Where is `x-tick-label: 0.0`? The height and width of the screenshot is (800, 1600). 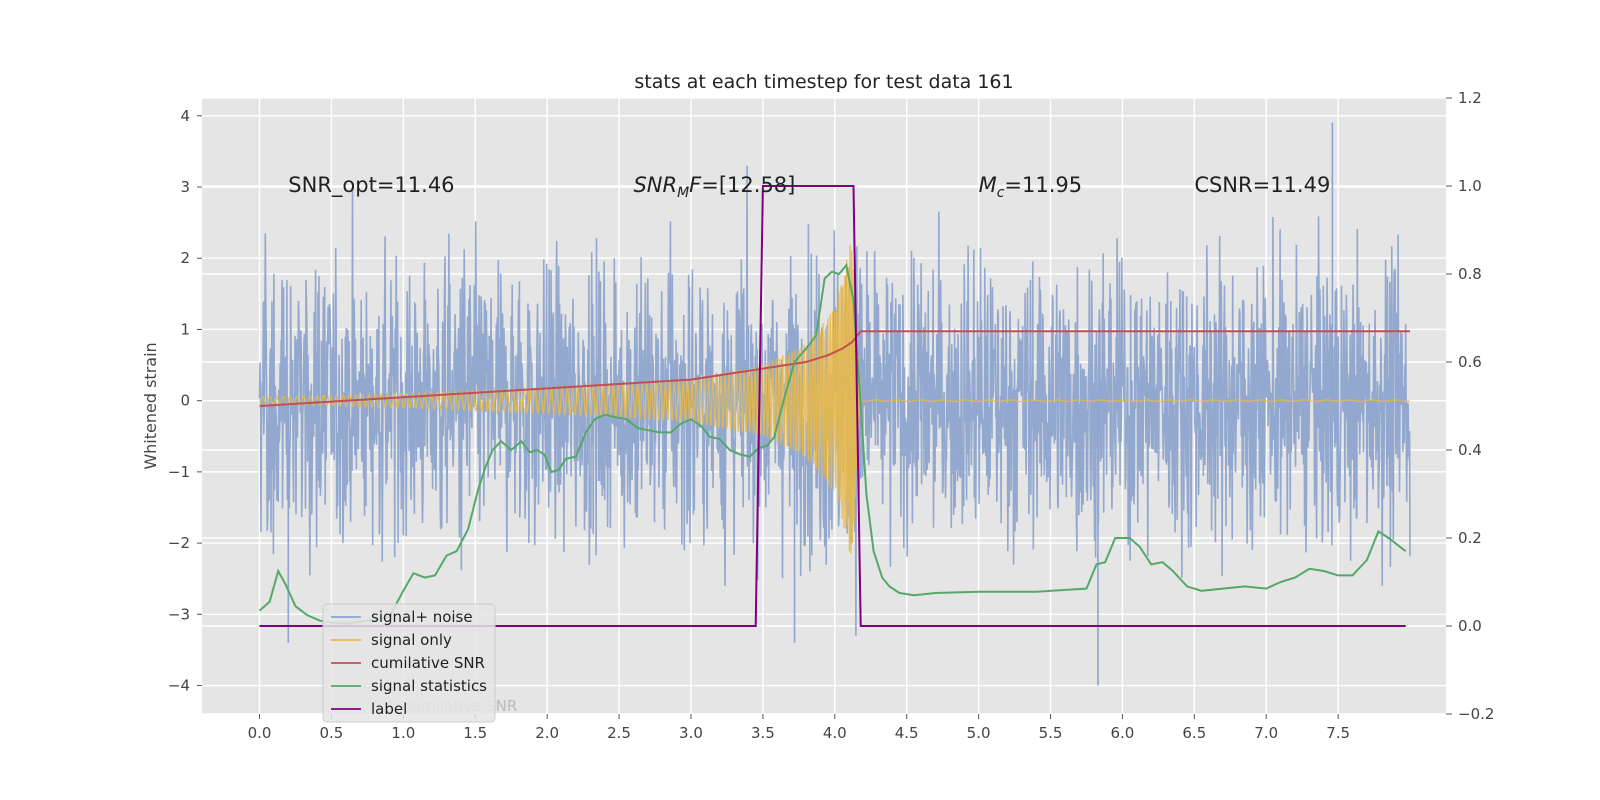 x-tick-label: 0.0 is located at coordinates (260, 733).